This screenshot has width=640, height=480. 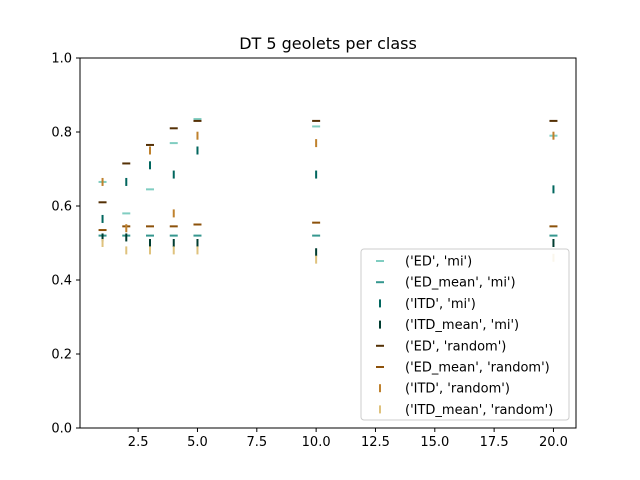 What do you see at coordinates (61, 133) in the screenshot?
I see `y-tick-label: 0.8` at bounding box center [61, 133].